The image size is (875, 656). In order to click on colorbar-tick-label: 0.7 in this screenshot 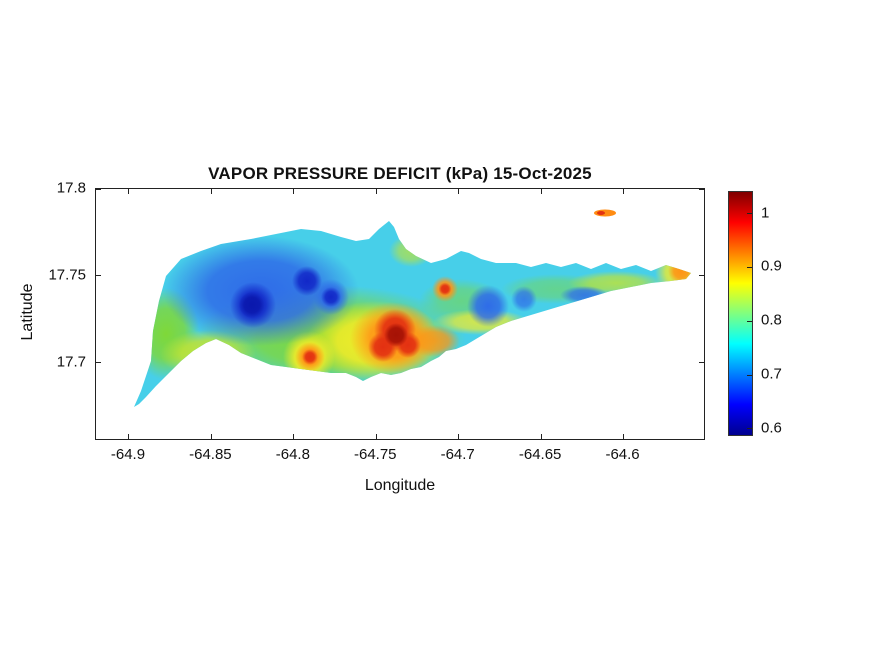, I will do `click(771, 374)`.